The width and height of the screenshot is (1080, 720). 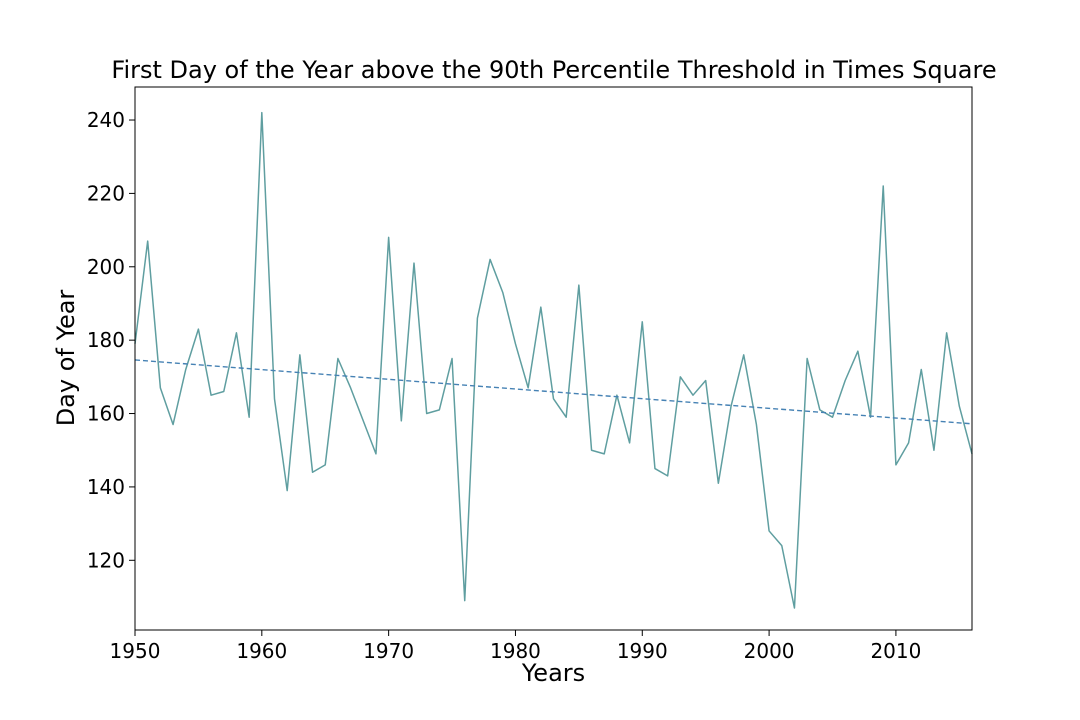 I want to click on y-axis-label: Day of Year, so click(x=66, y=358).